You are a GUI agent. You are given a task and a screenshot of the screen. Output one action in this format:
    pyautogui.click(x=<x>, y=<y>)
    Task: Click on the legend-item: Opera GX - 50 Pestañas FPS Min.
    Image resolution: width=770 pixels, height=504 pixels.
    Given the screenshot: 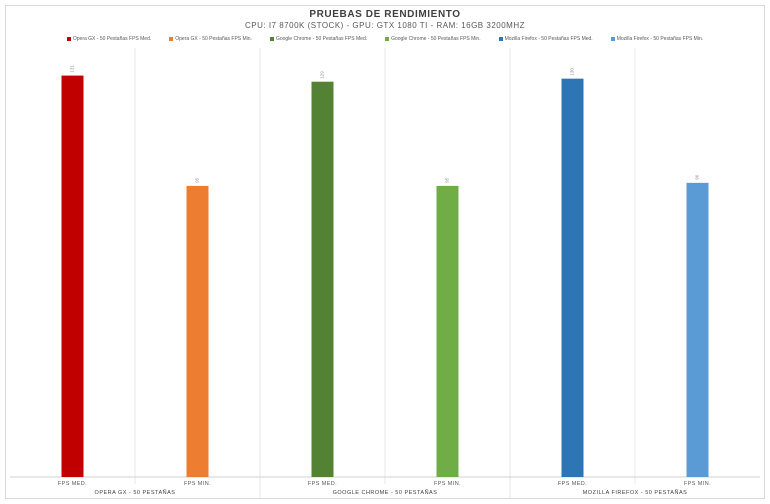 What is the action you would take?
    pyautogui.click(x=210, y=39)
    